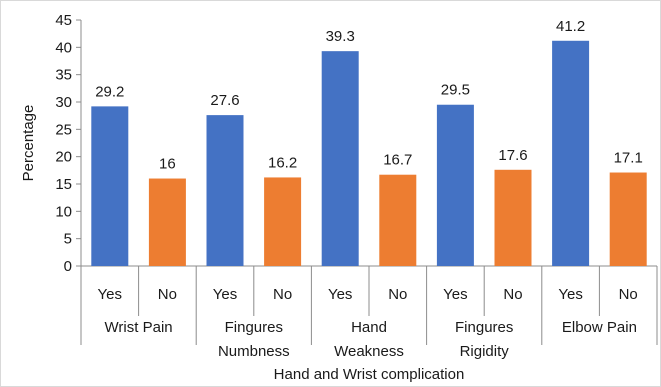 The height and width of the screenshot is (387, 661). I want to click on group-label: Numbness, so click(254, 351).